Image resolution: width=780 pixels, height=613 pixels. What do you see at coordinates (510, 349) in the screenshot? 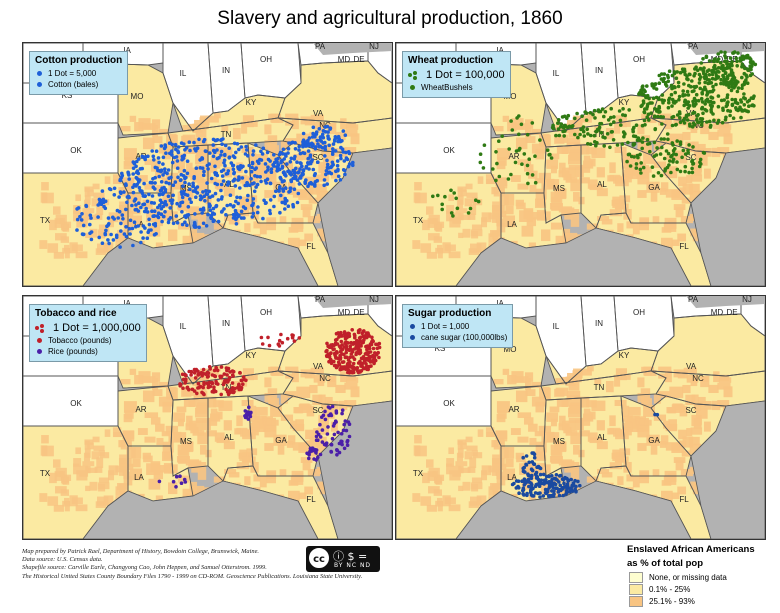
I see `state-label: MO` at bounding box center [510, 349].